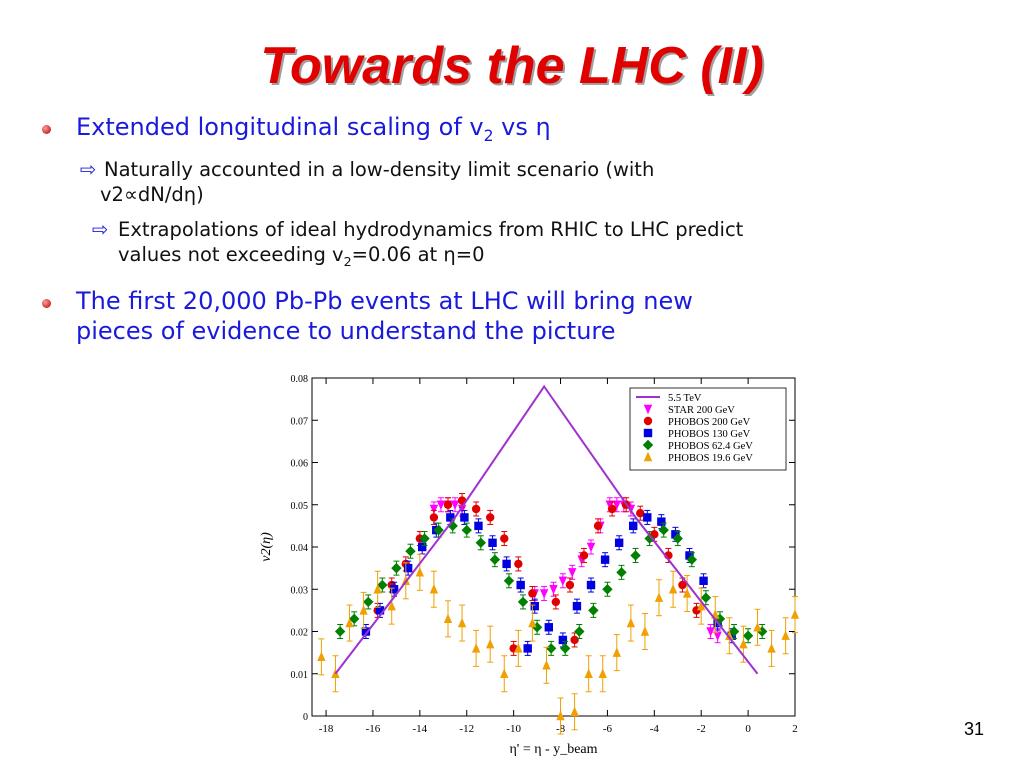 The height and width of the screenshot is (768, 1024). Describe the element at coordinates (655, 729) in the screenshot. I see `x-tick-label: -4` at that location.